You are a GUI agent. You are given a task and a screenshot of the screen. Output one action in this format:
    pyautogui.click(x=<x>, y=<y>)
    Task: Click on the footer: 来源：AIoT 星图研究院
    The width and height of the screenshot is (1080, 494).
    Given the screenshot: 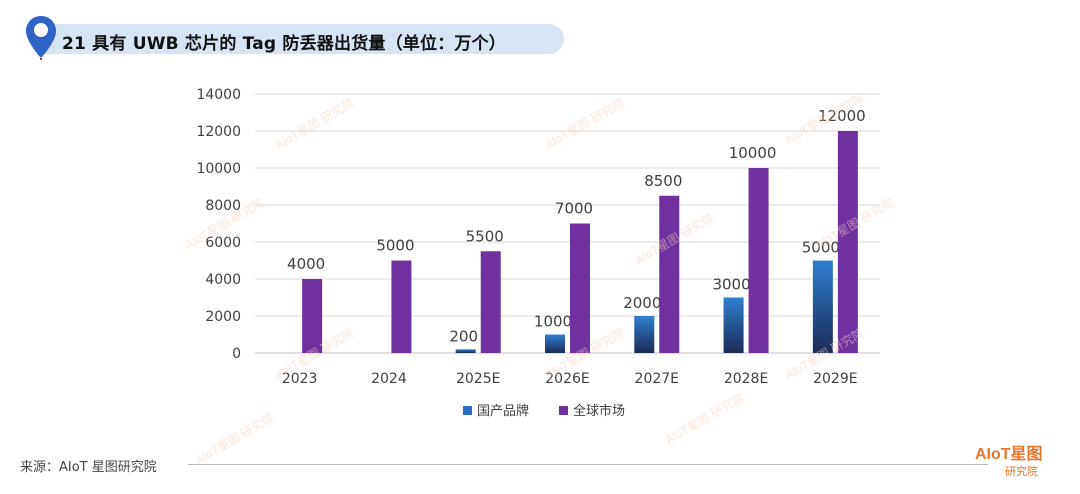 What is the action you would take?
    pyautogui.click(x=504, y=465)
    